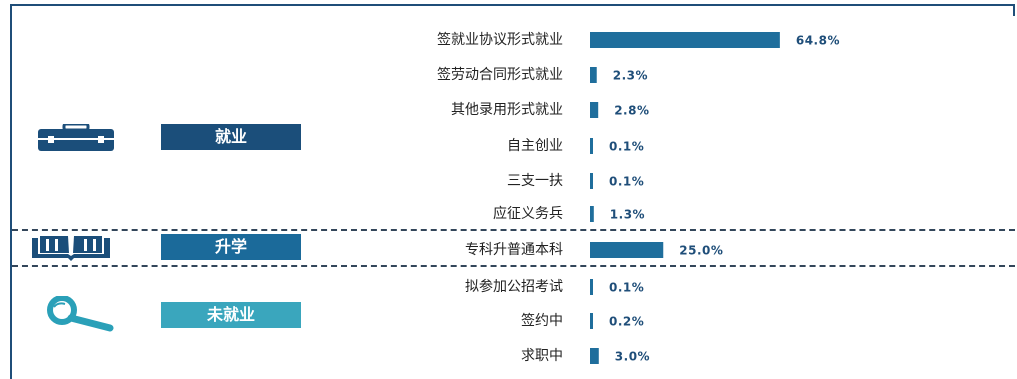  I want to click on value-label: 25.0%, so click(701, 251).